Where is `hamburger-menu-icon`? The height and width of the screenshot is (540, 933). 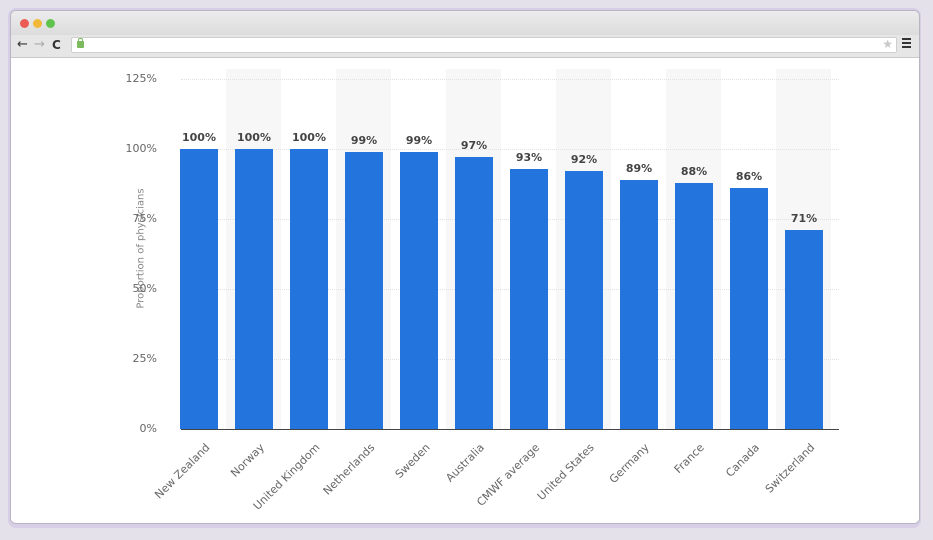
hamburger-menu-icon is located at coordinates (906, 44).